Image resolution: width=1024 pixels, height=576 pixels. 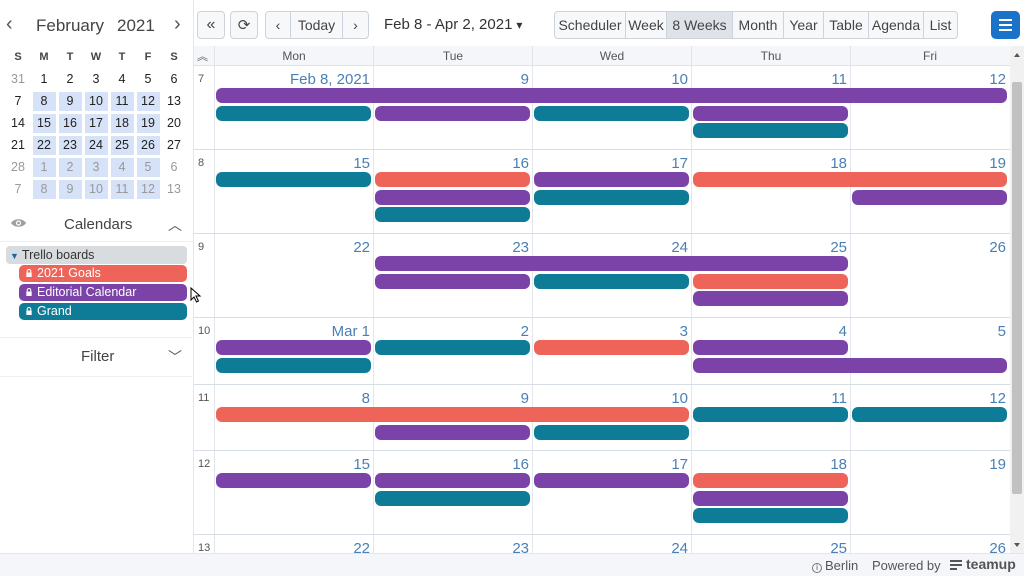 What do you see at coordinates (174, 145) in the screenshot?
I see `mini-day: 27` at bounding box center [174, 145].